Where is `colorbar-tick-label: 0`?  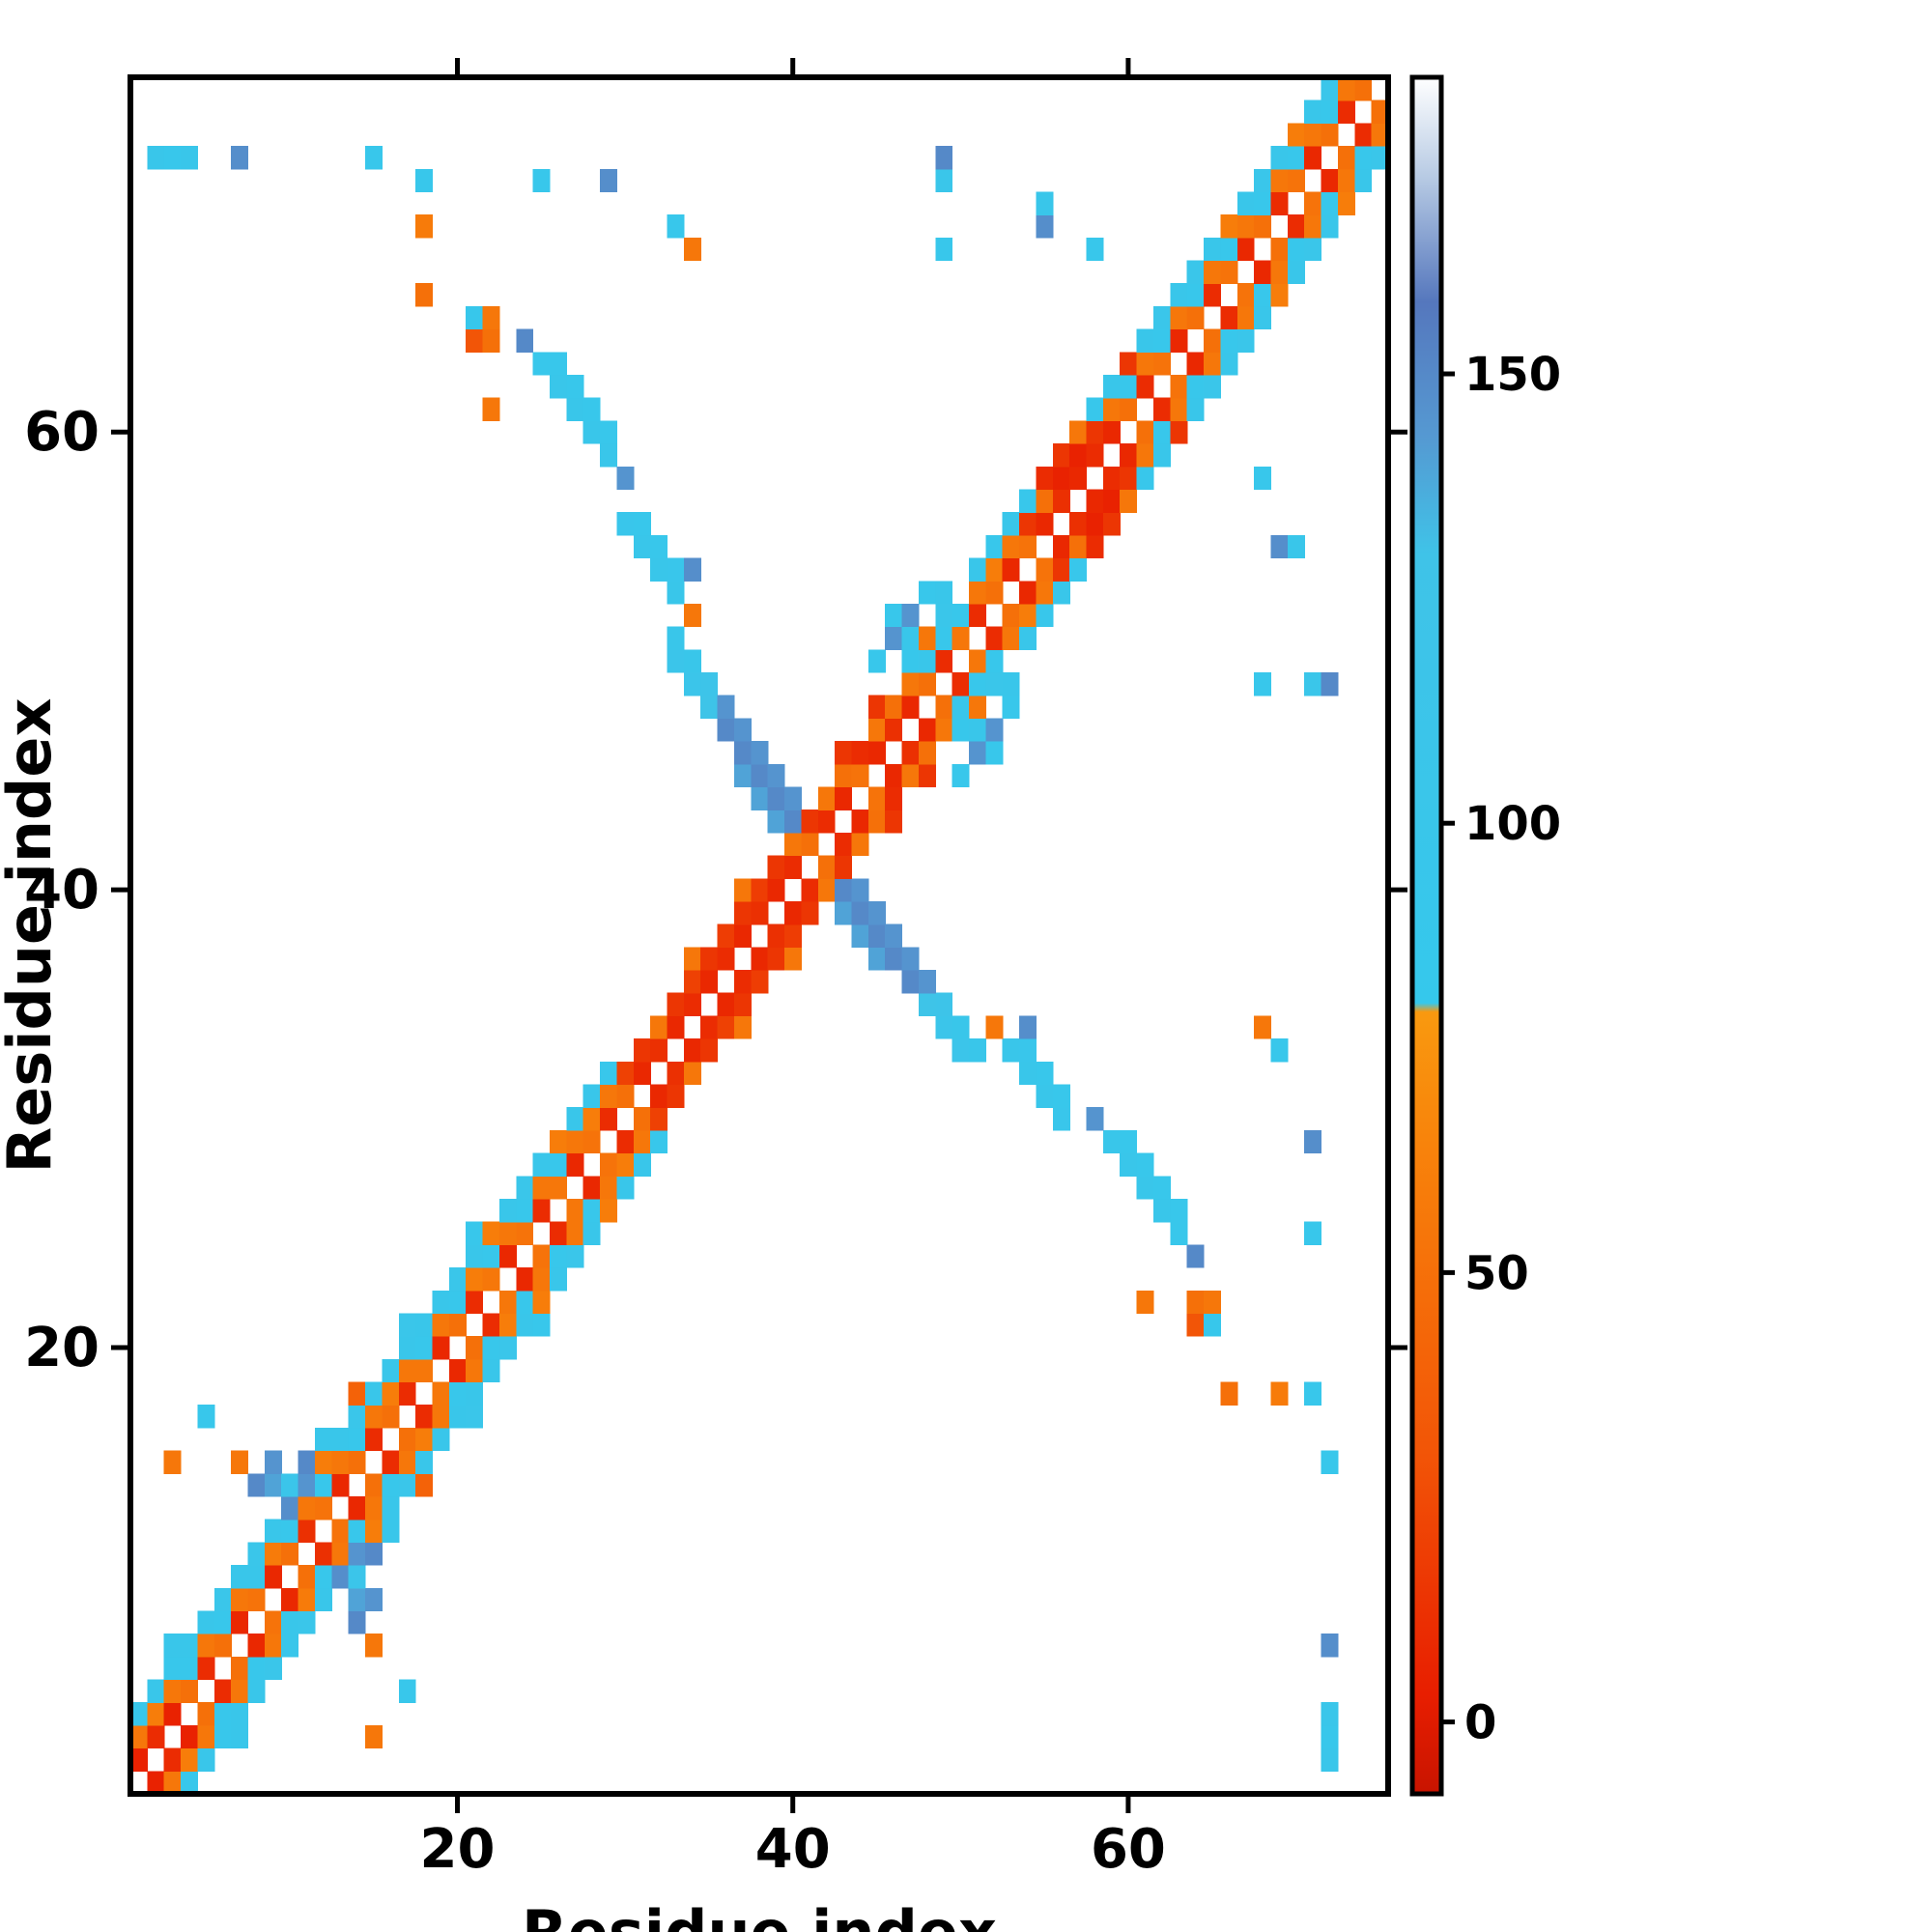 colorbar-tick-label: 0 is located at coordinates (1480, 1723).